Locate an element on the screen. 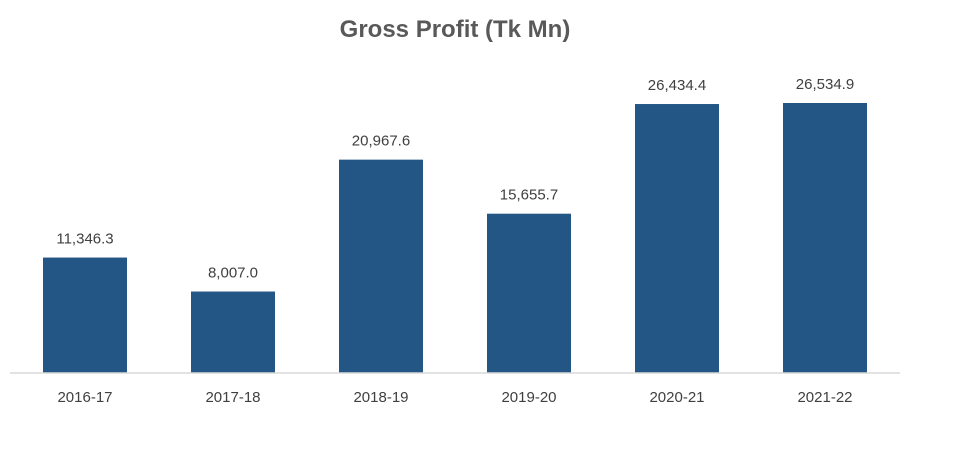 Image resolution: width=976 pixels, height=470 pixels. value-label-2021-22: 26,534.9 is located at coordinates (825, 84).